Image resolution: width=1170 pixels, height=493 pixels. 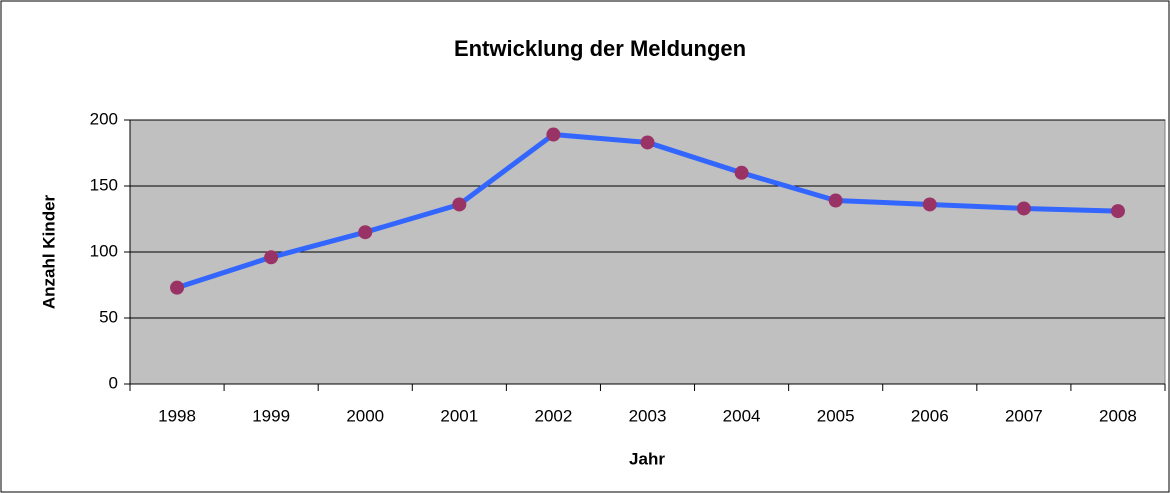 What do you see at coordinates (1024, 415) in the screenshot?
I see `x-tick-label: 2007` at bounding box center [1024, 415].